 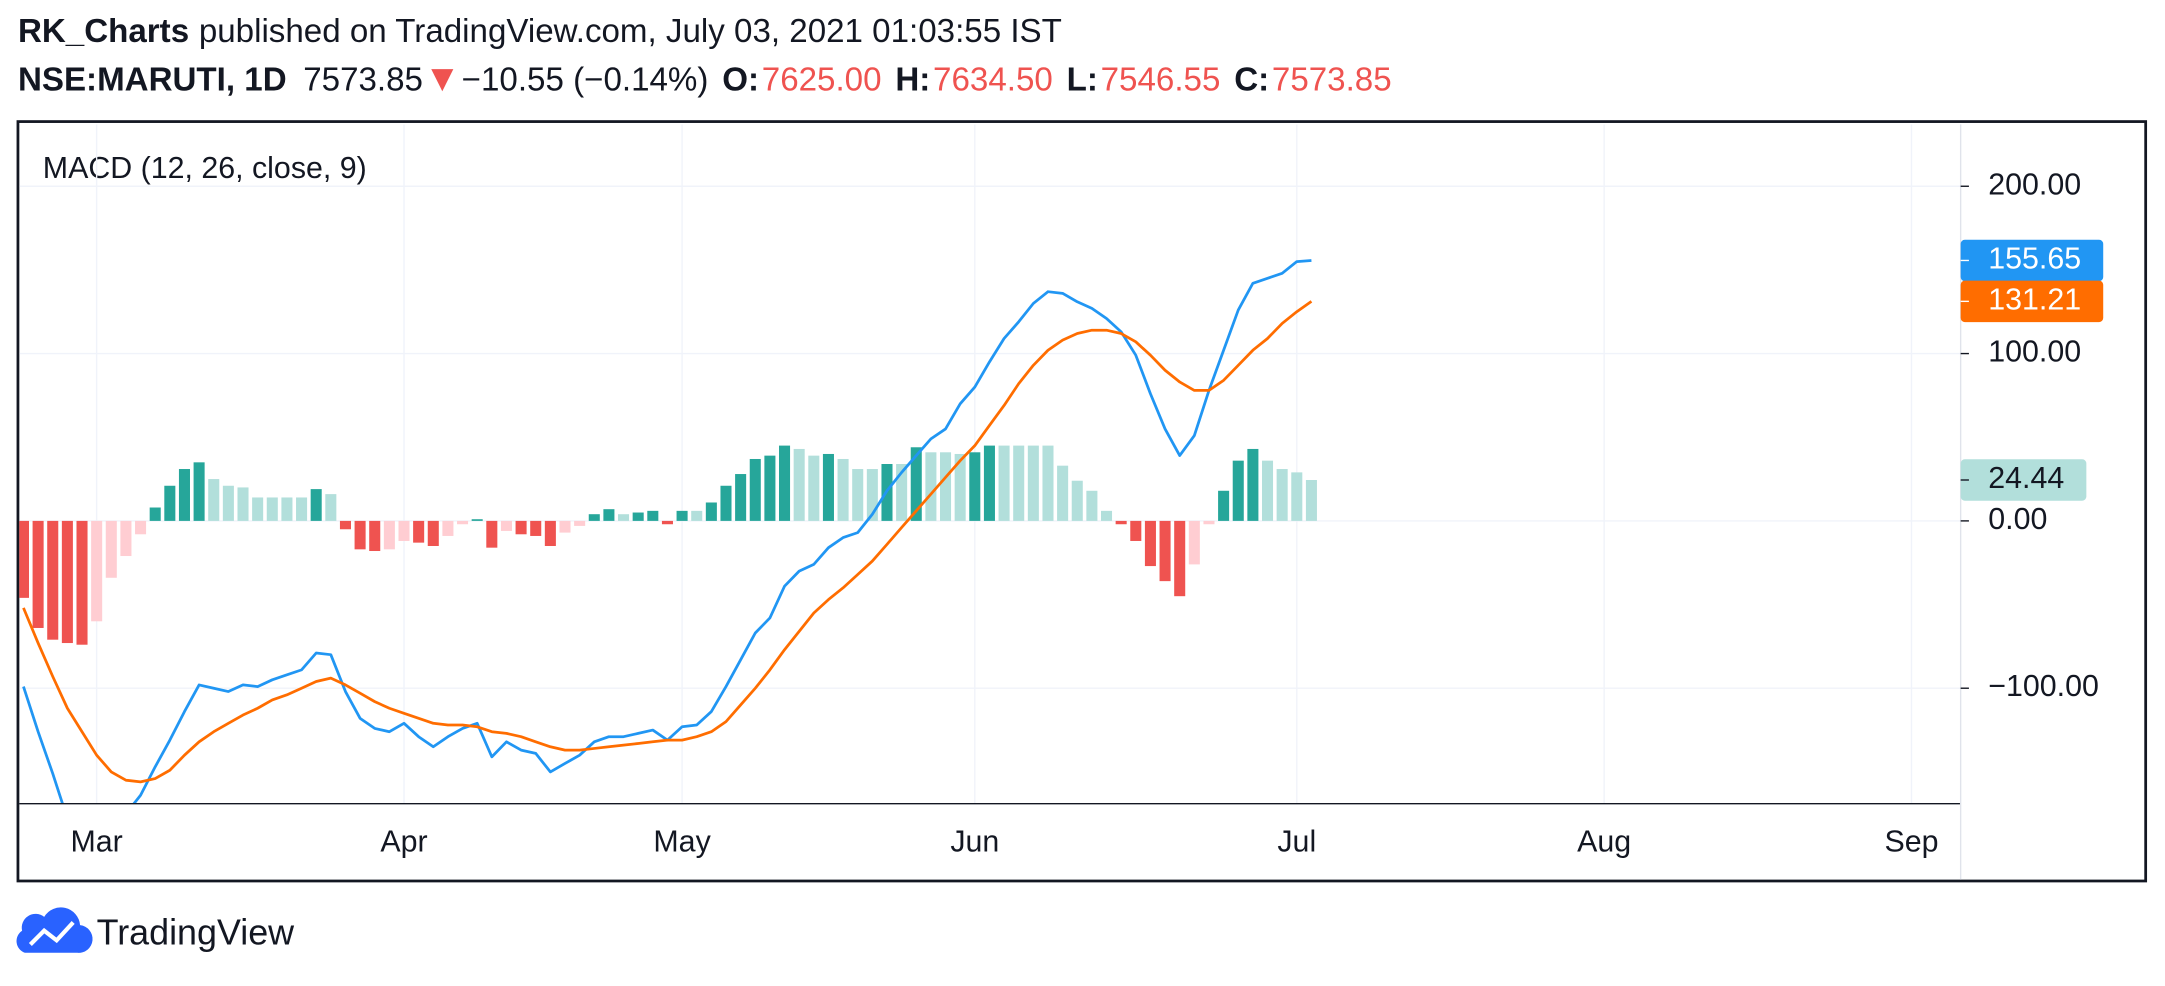 I want to click on last-value-tag: 155.65, so click(x=2032, y=260).